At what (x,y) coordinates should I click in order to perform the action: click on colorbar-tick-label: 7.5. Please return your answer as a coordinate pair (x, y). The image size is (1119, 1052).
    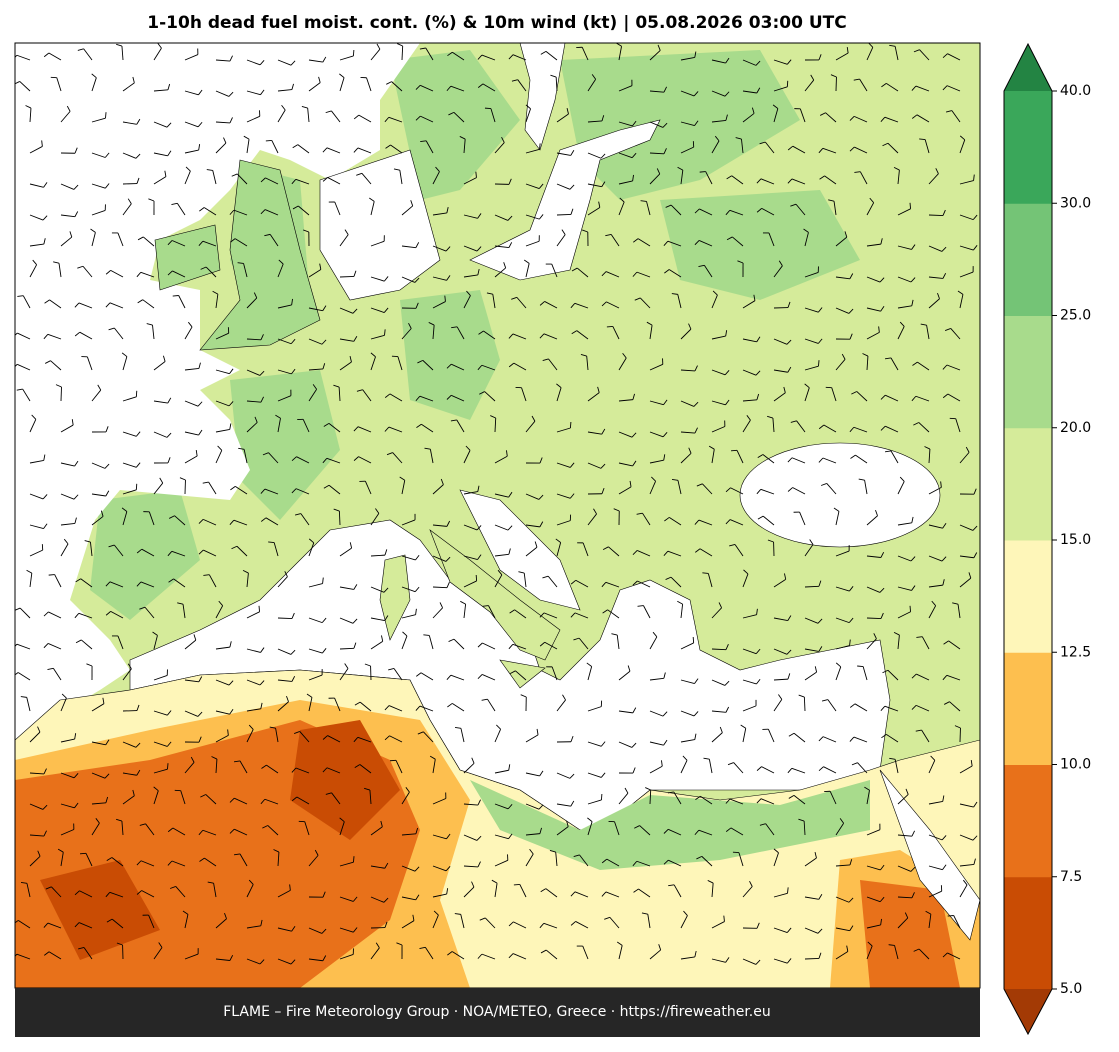
    Looking at the image, I should click on (1071, 877).